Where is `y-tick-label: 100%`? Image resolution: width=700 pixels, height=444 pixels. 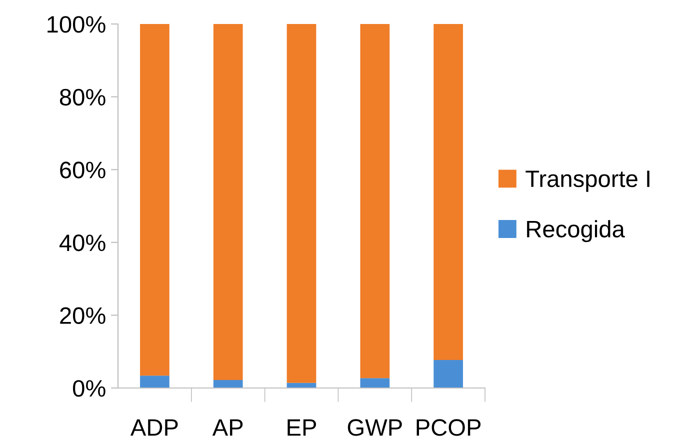
y-tick-label: 100% is located at coordinates (77, 24).